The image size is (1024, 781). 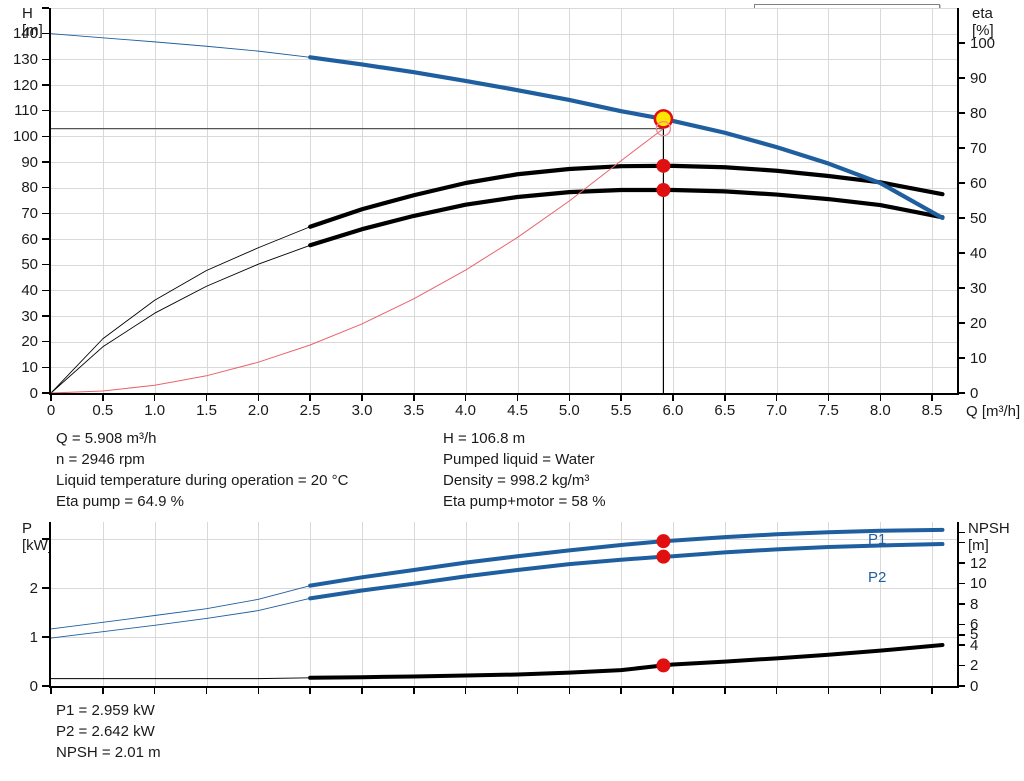 What do you see at coordinates (519, 459) in the screenshot?
I see `info-pumped-liquid: Pumped liquid = Water` at bounding box center [519, 459].